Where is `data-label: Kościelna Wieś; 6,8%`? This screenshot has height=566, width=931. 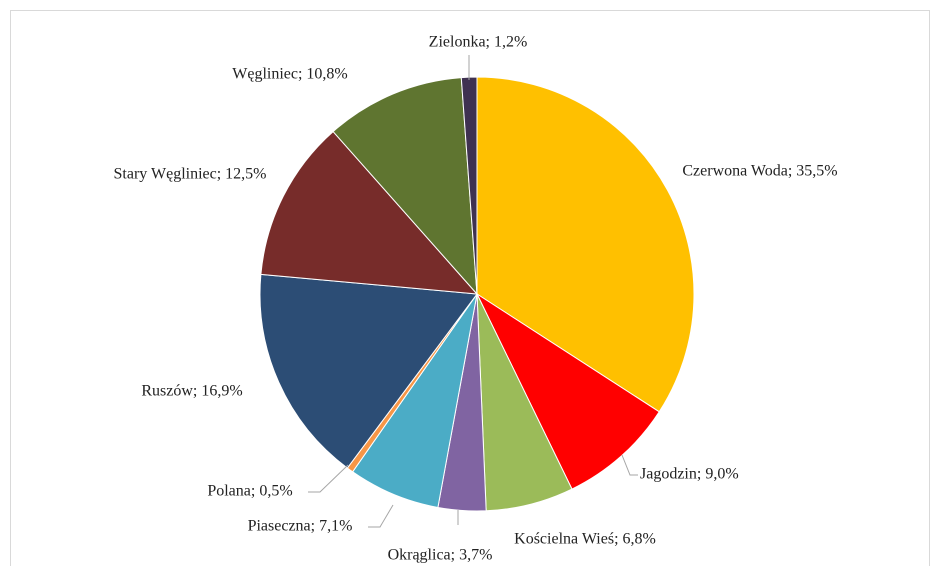 data-label: Kościelna Wieś; 6,8% is located at coordinates (585, 539).